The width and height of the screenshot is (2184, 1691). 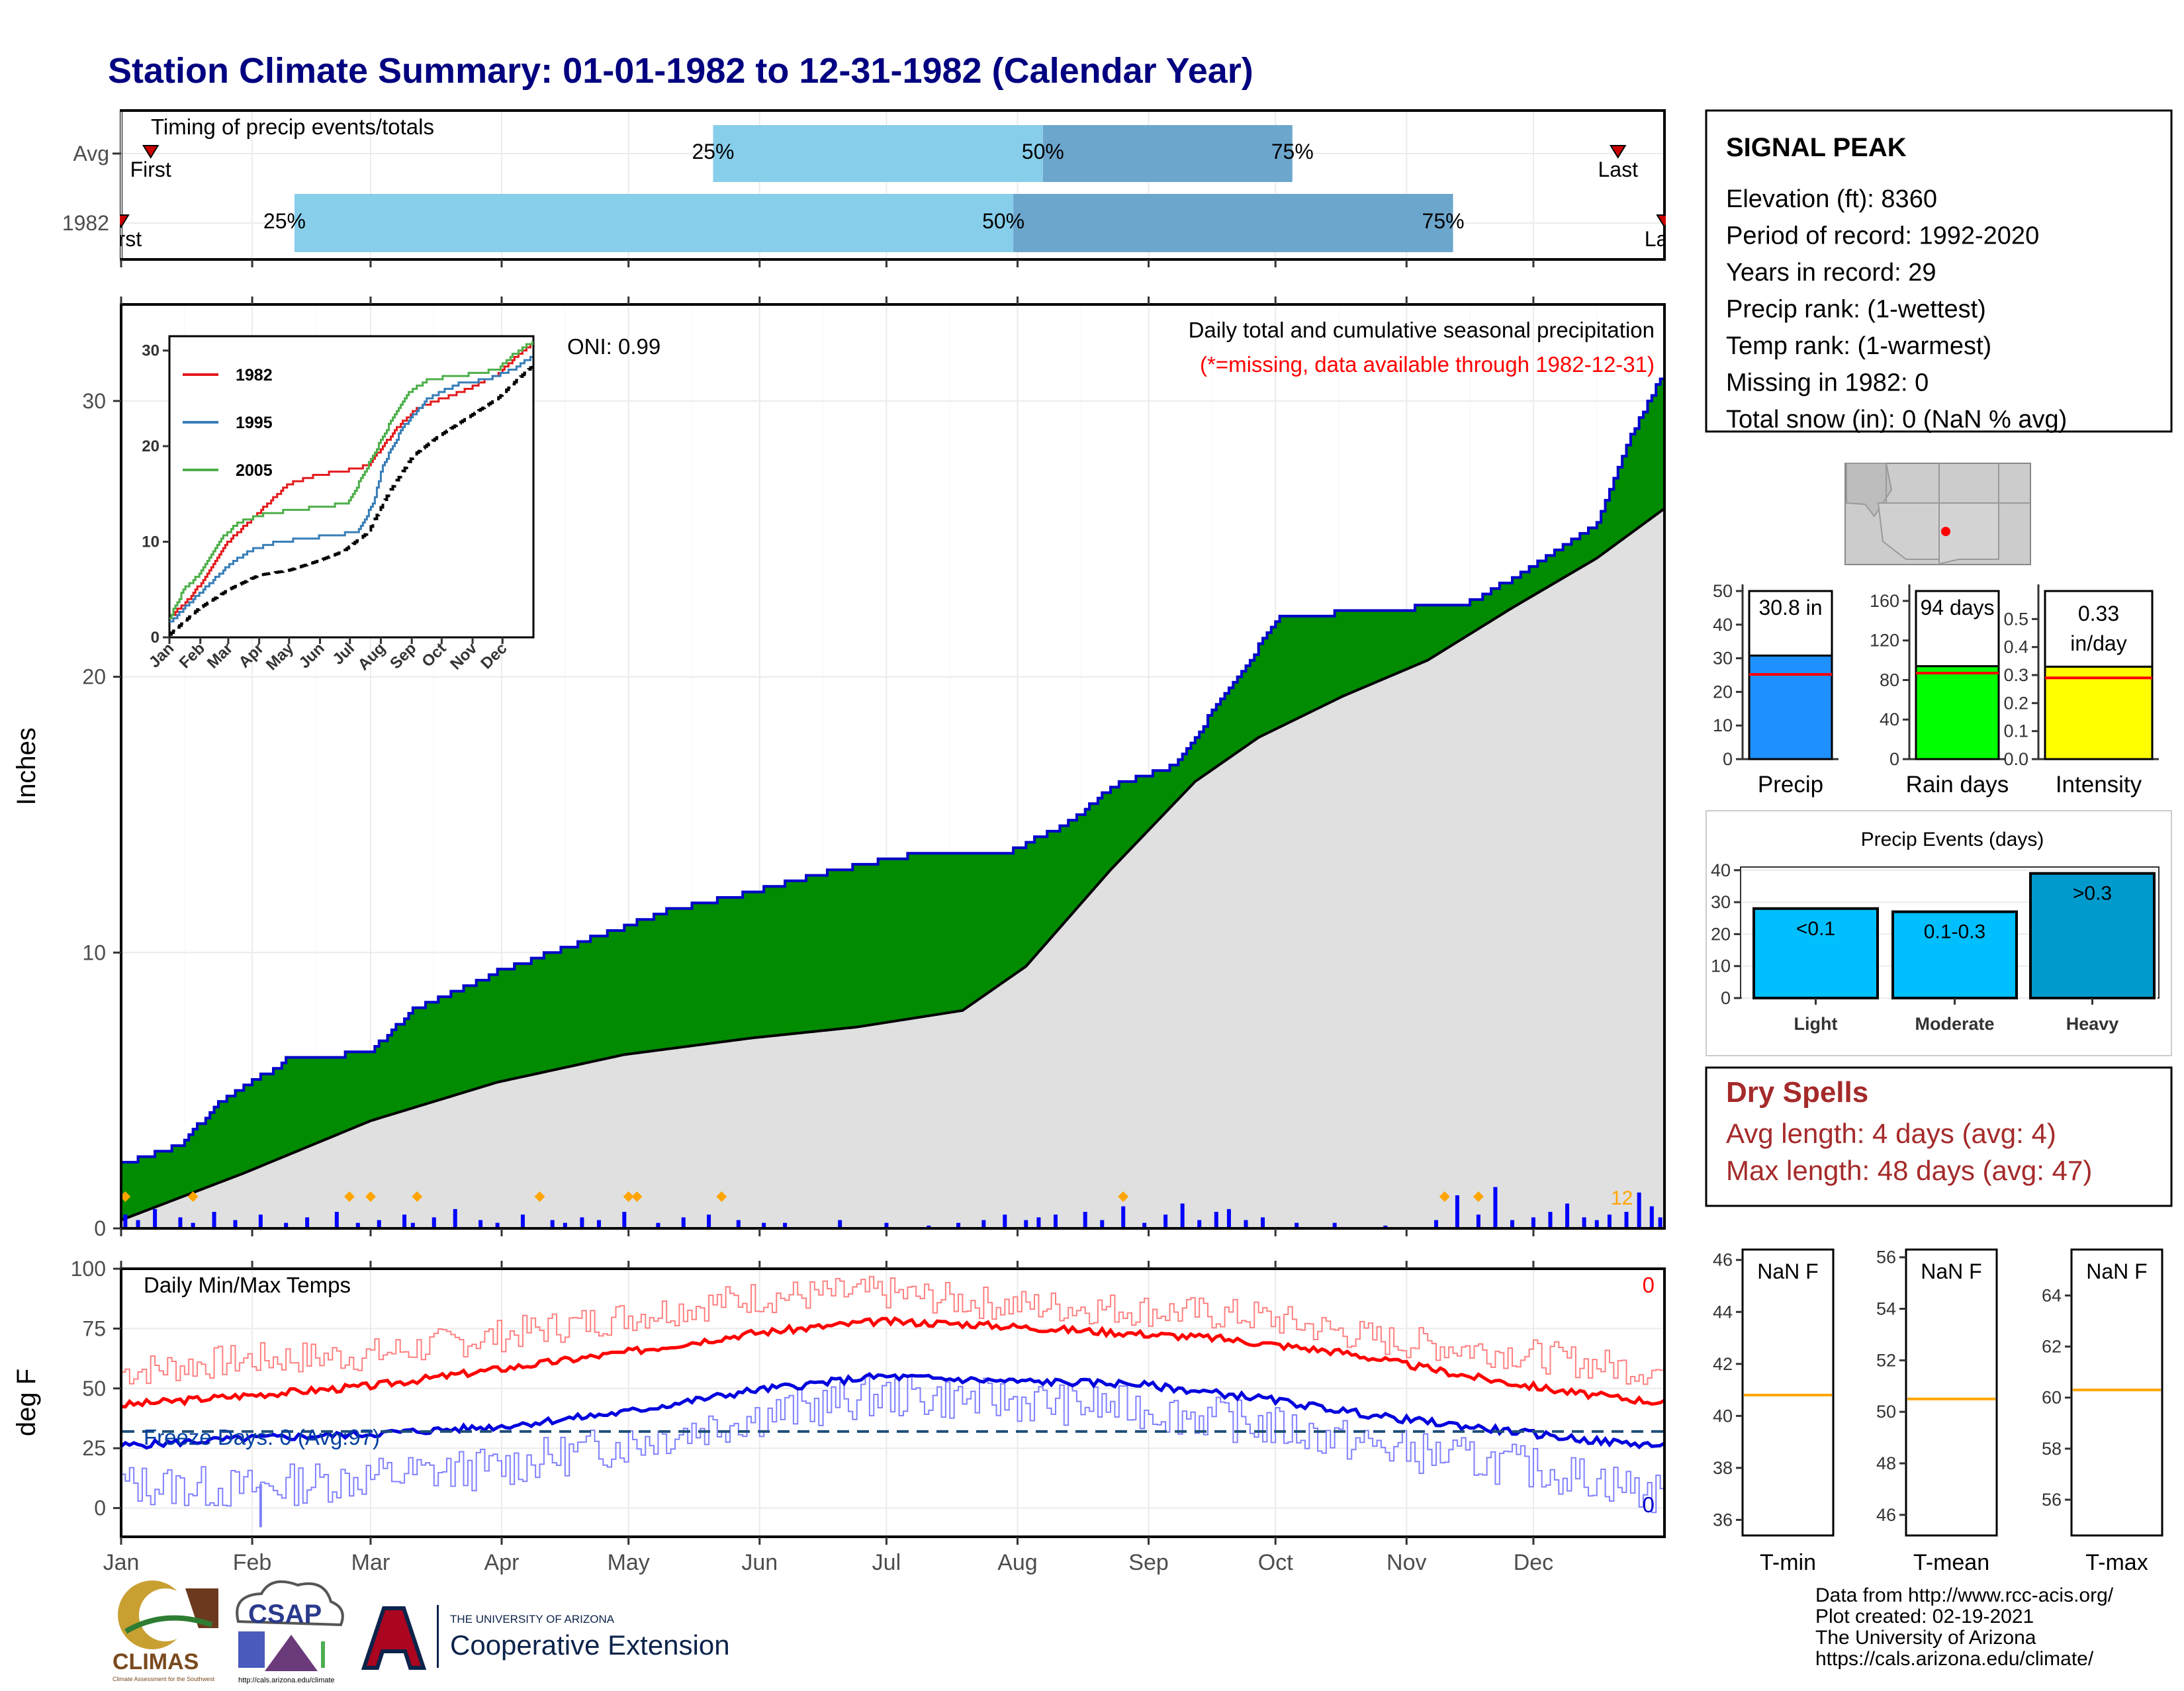 I want to click on temp-box-y-label: 48, so click(x=1886, y=1463).